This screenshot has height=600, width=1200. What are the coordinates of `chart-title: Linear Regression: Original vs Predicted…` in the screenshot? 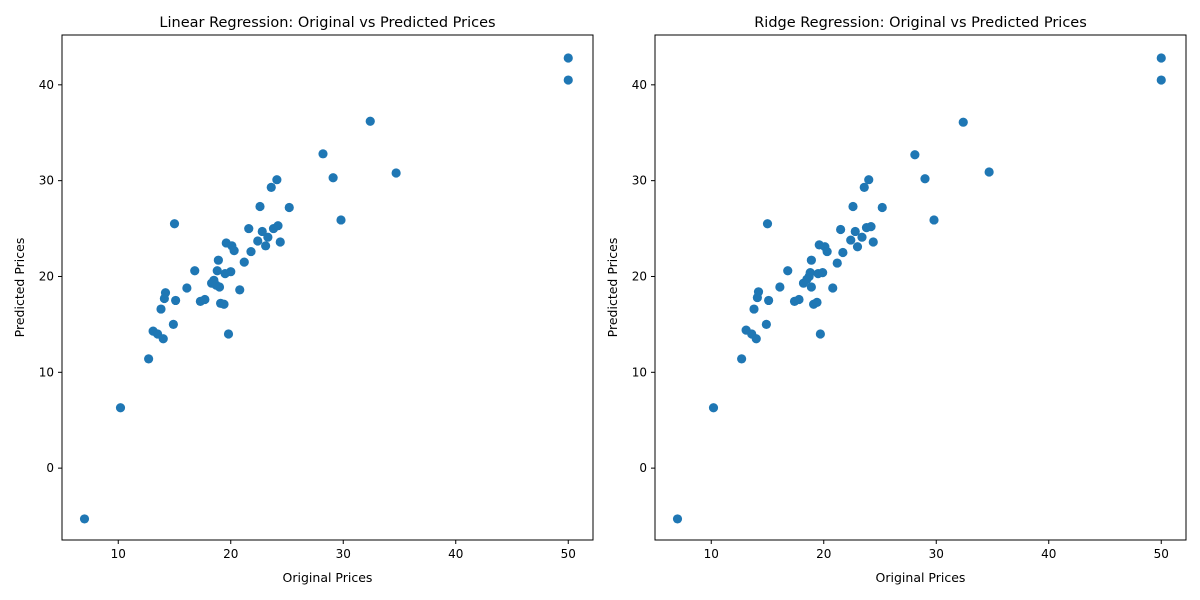 It's located at (327, 23).